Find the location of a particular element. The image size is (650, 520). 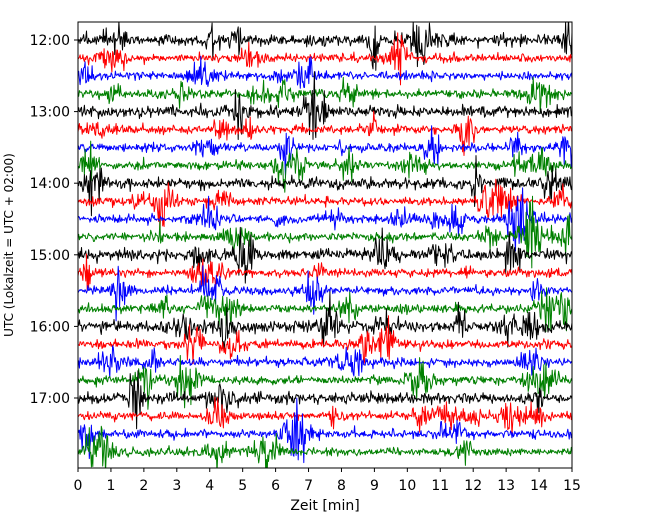

x-tick-label: 2 is located at coordinates (143, 486).